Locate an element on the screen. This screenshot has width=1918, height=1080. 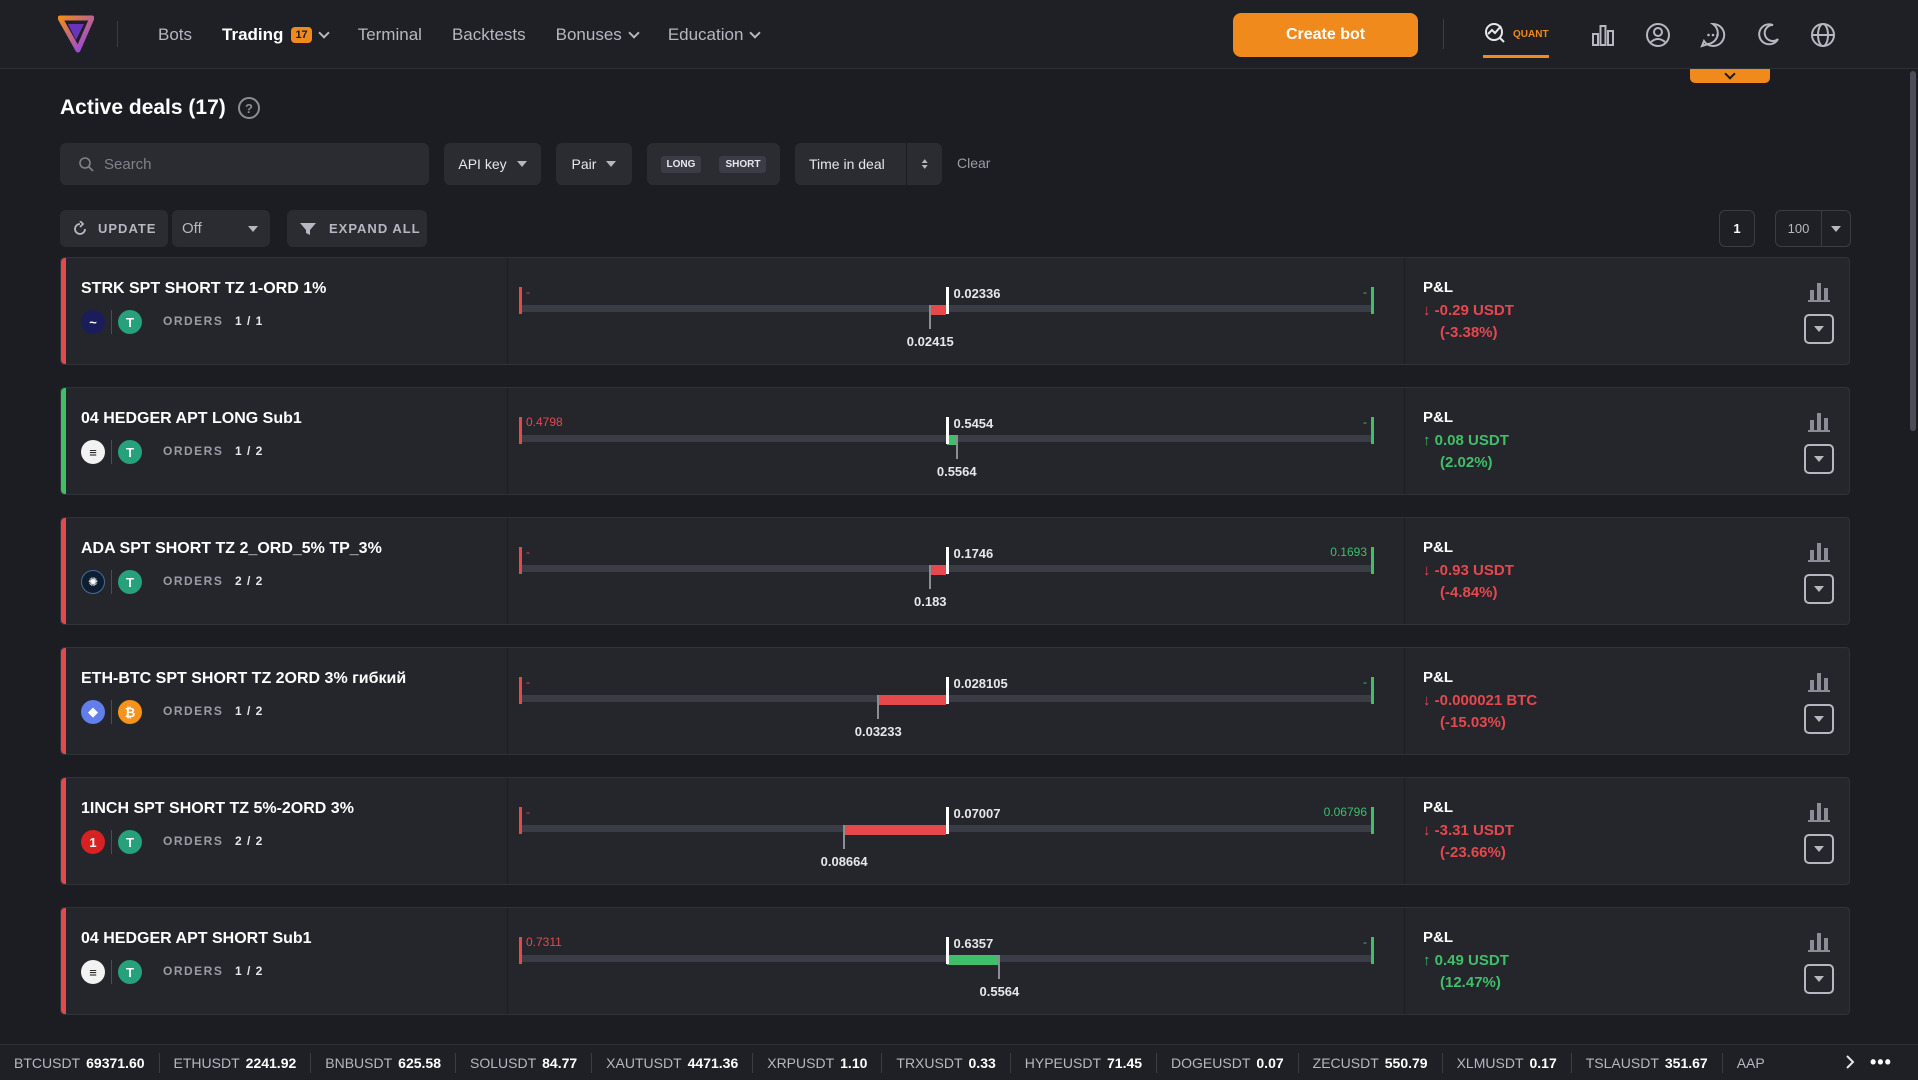
chat-icon is located at coordinates (1713, 35).